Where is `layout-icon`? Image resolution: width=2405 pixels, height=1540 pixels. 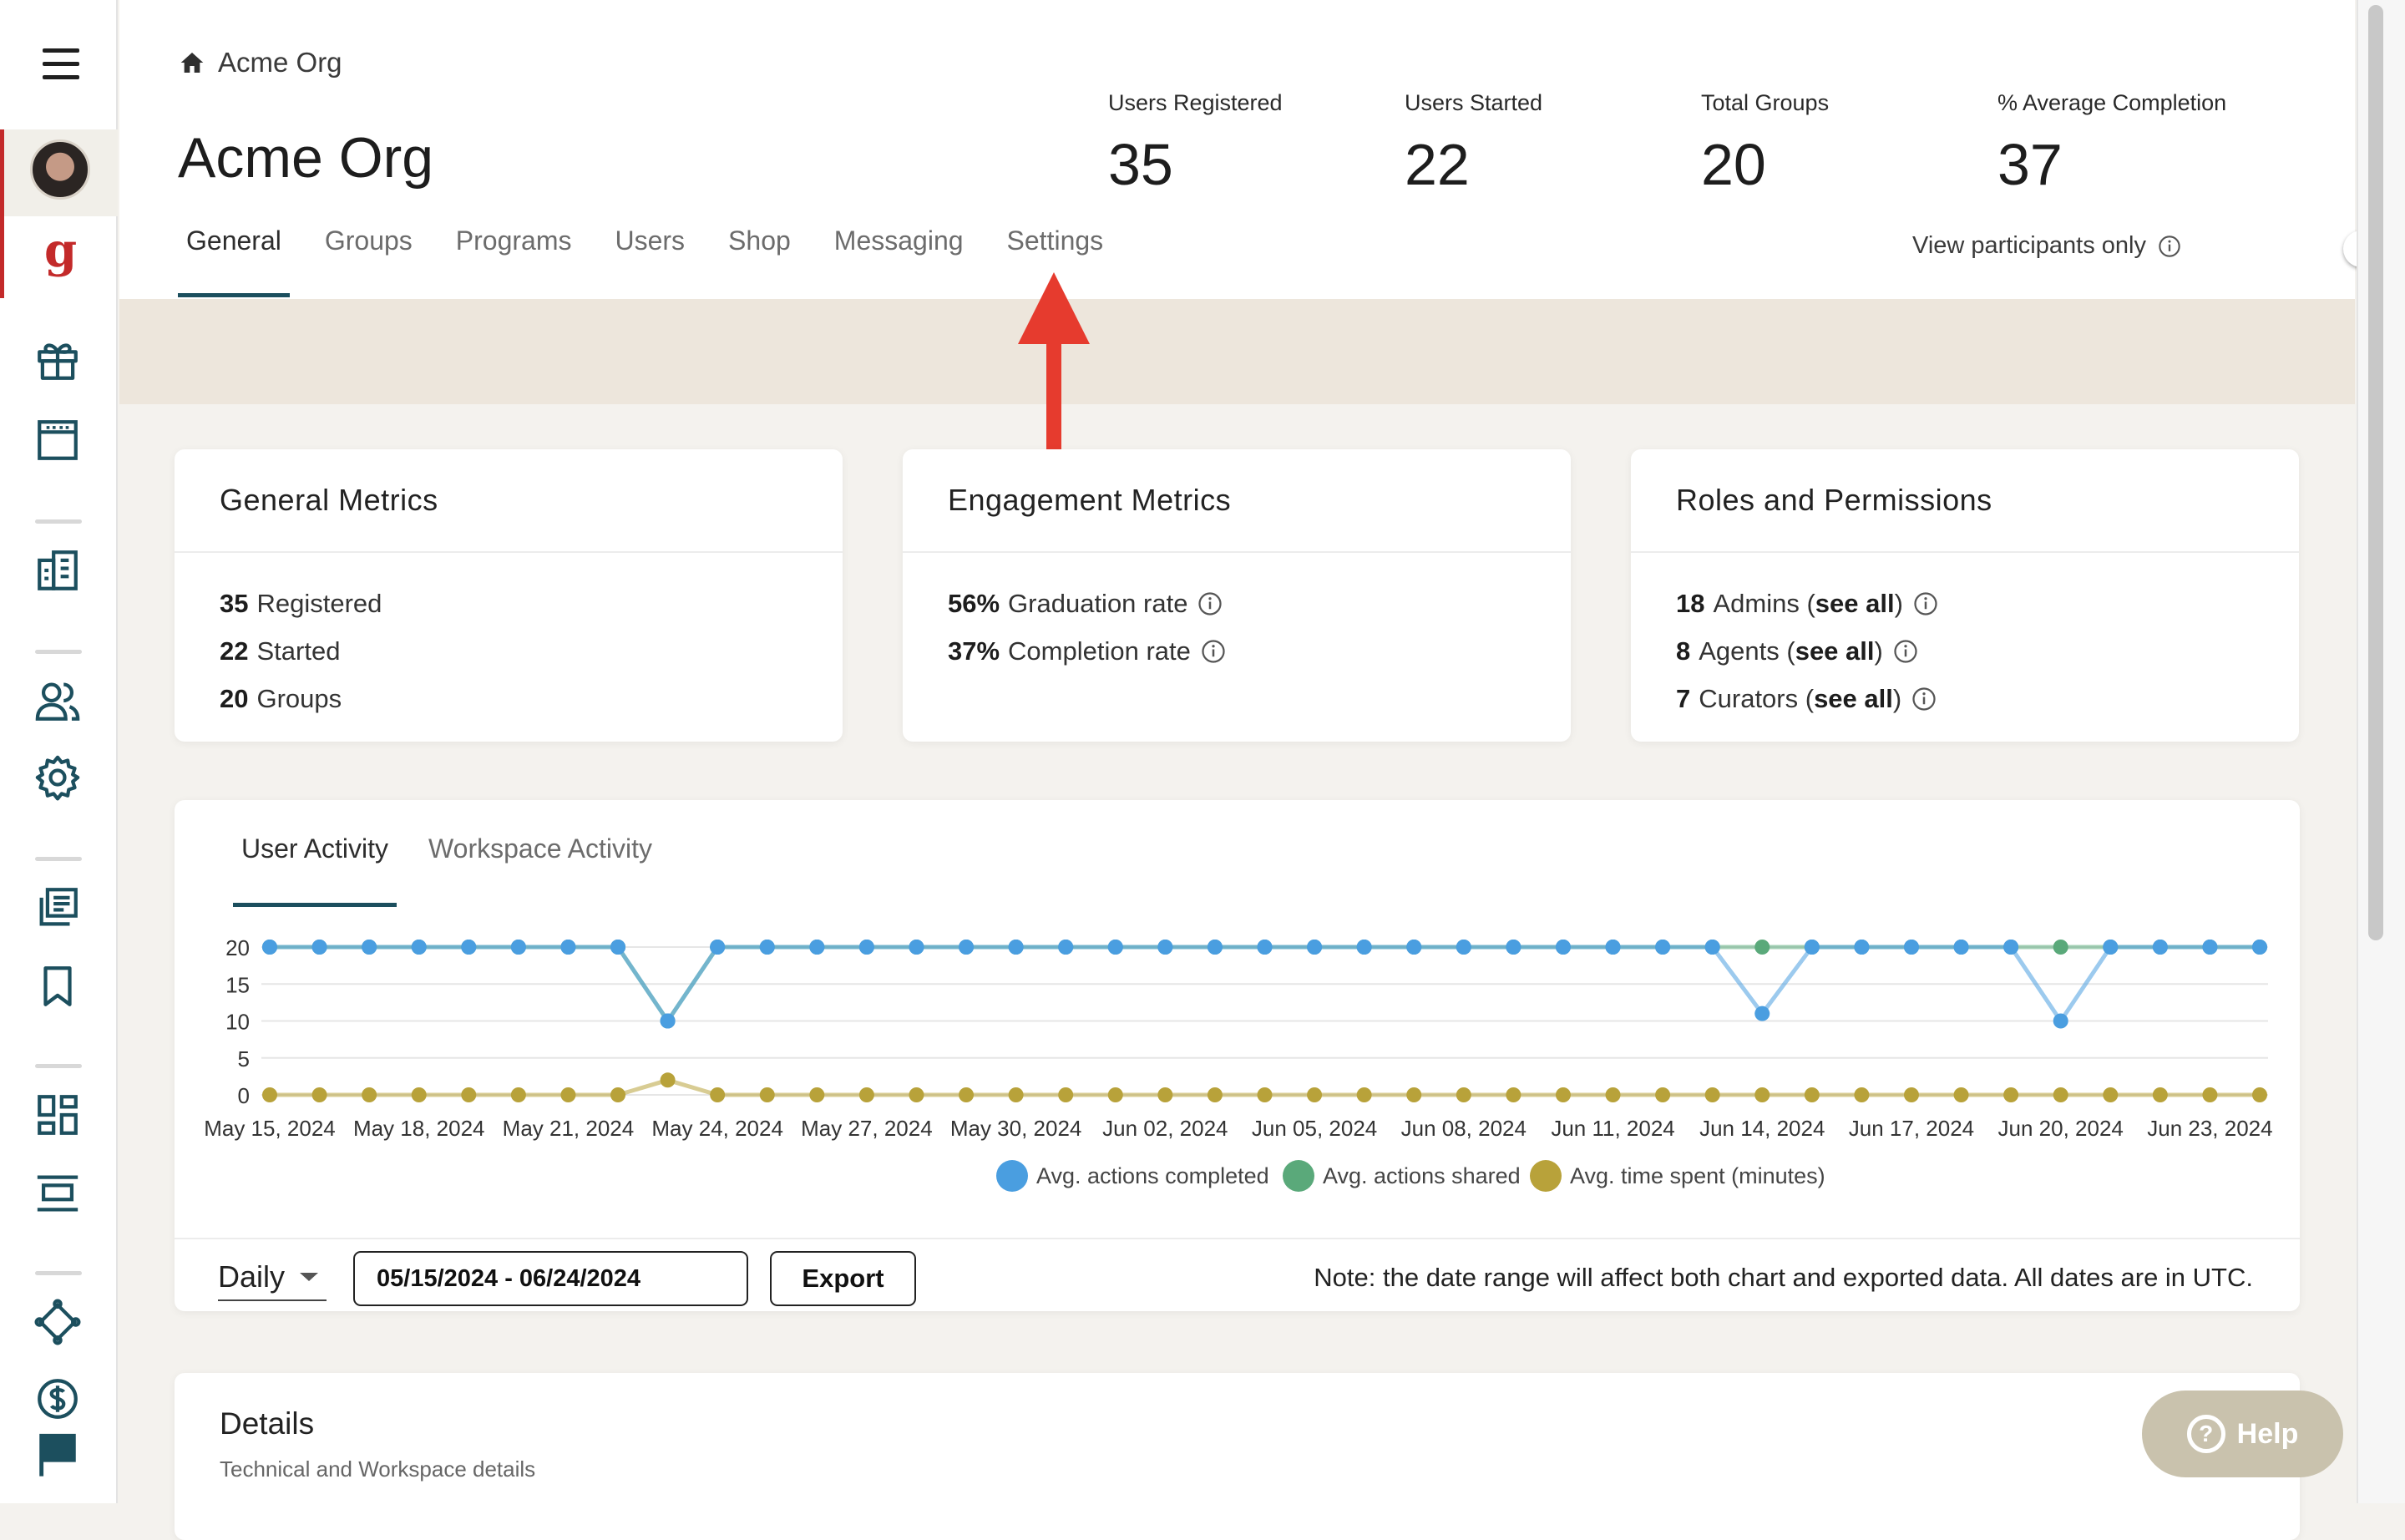 layout-icon is located at coordinates (57, 1194).